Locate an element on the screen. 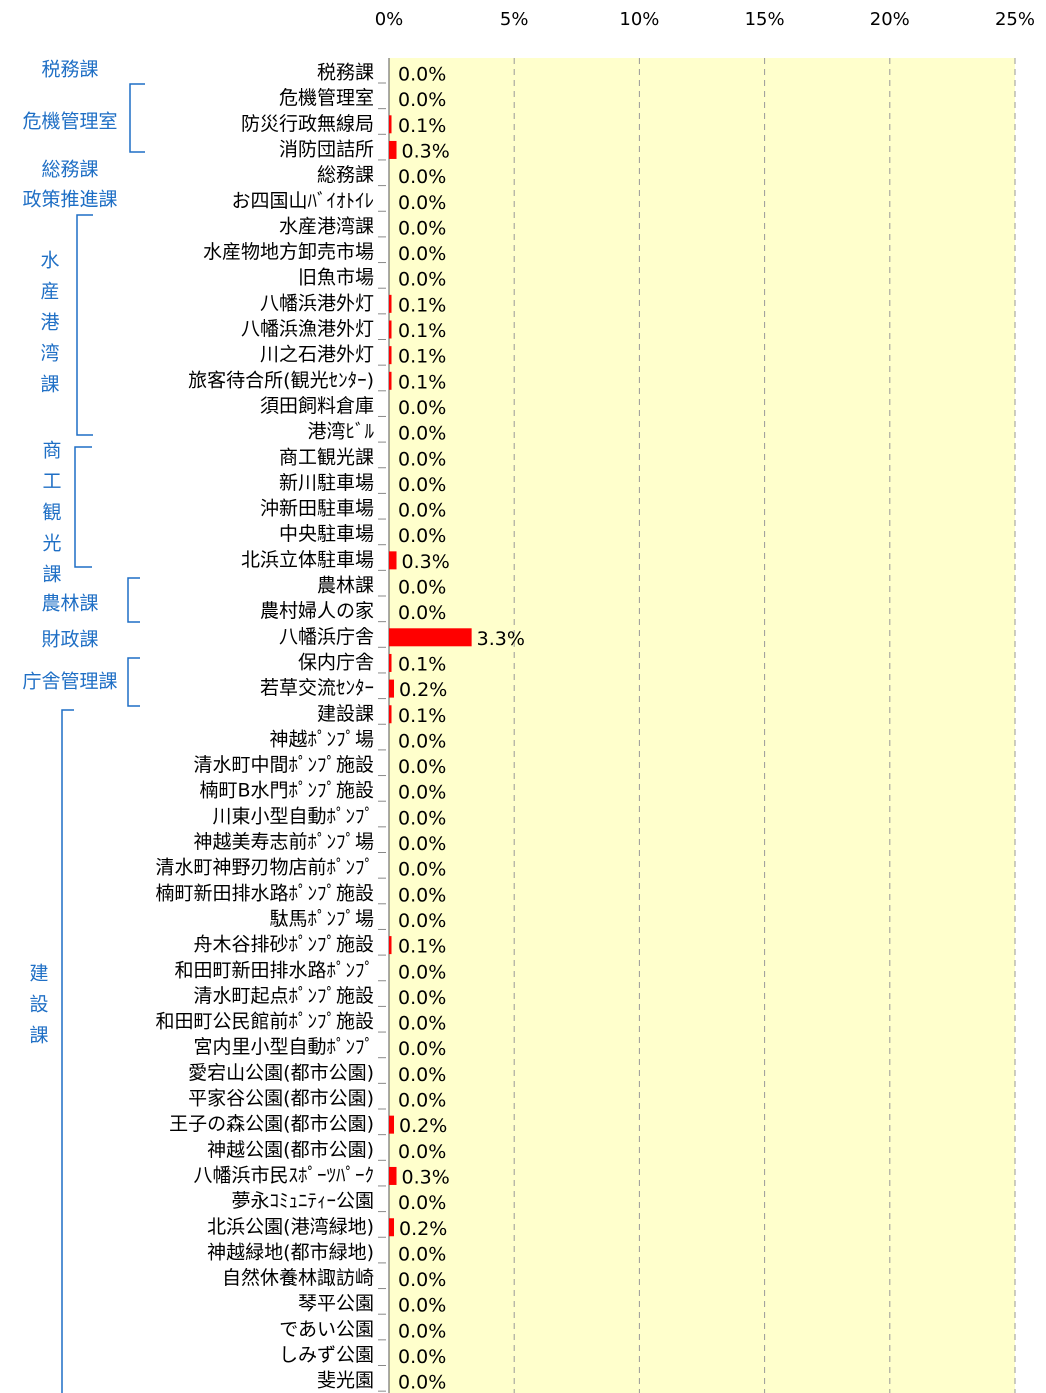  value-label: 0.2% is located at coordinates (423, 1126).